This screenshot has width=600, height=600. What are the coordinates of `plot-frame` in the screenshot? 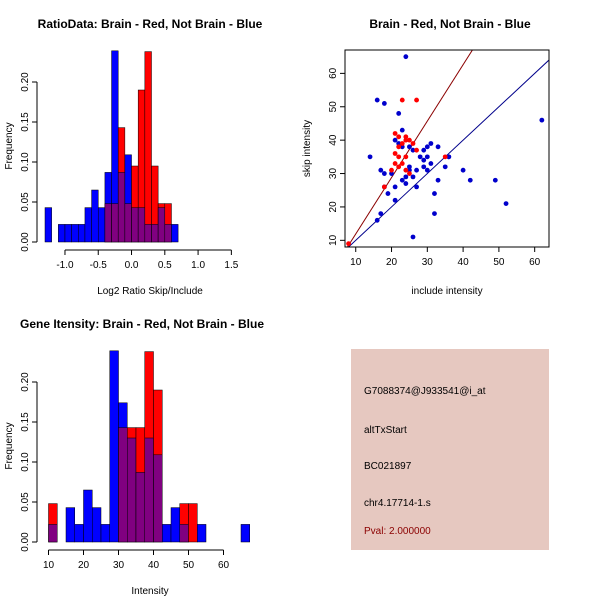 It's located at (447, 148).